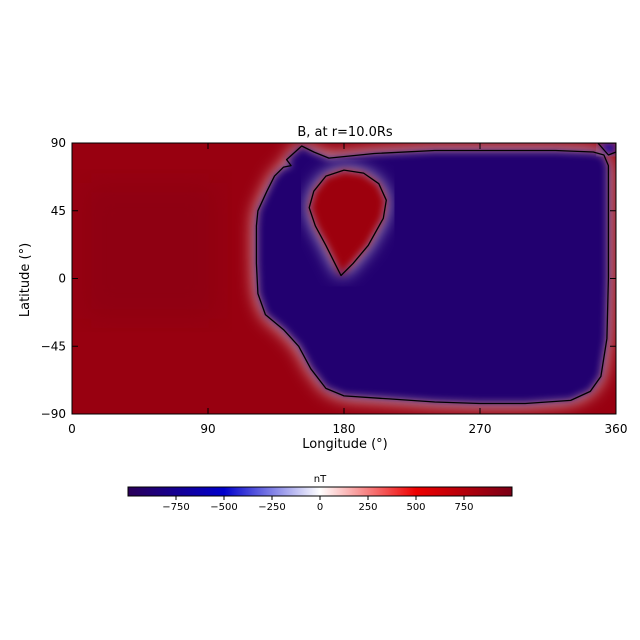 This screenshot has height=640, width=640. I want to click on x-tick-label: 360, so click(616, 429).